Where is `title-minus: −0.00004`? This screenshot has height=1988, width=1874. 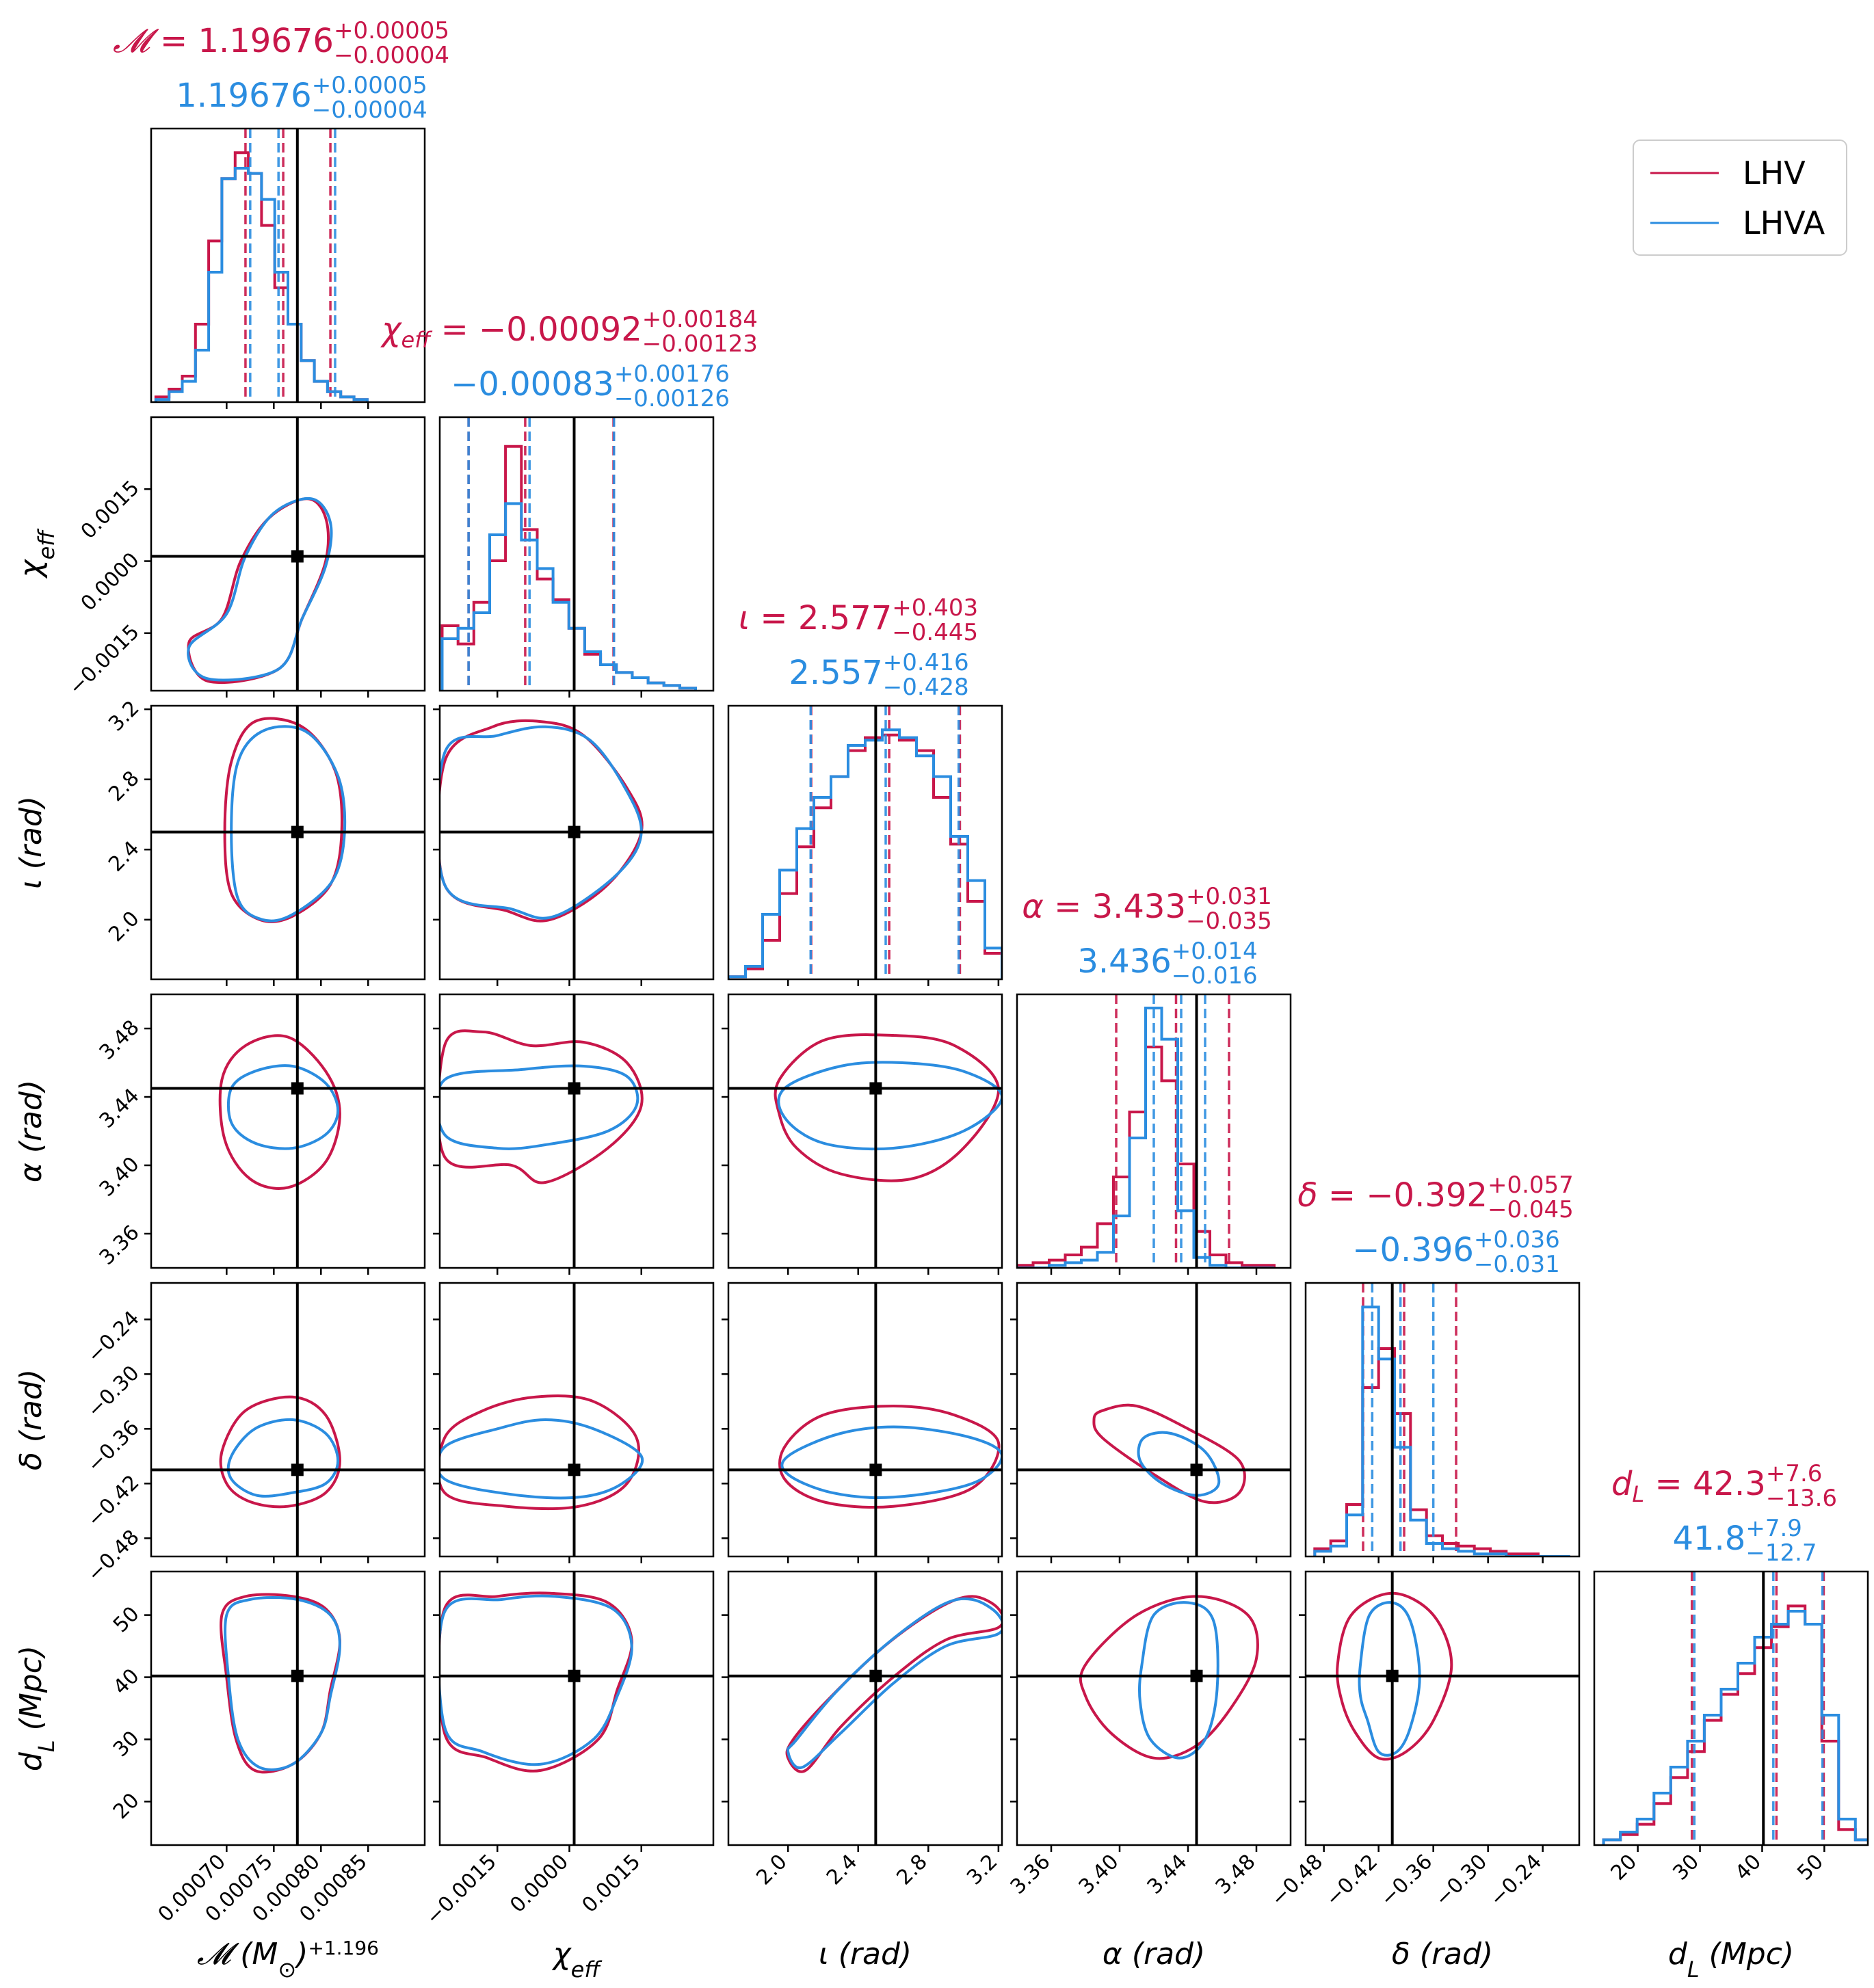
title-minus: −0.00004 is located at coordinates (369, 110).